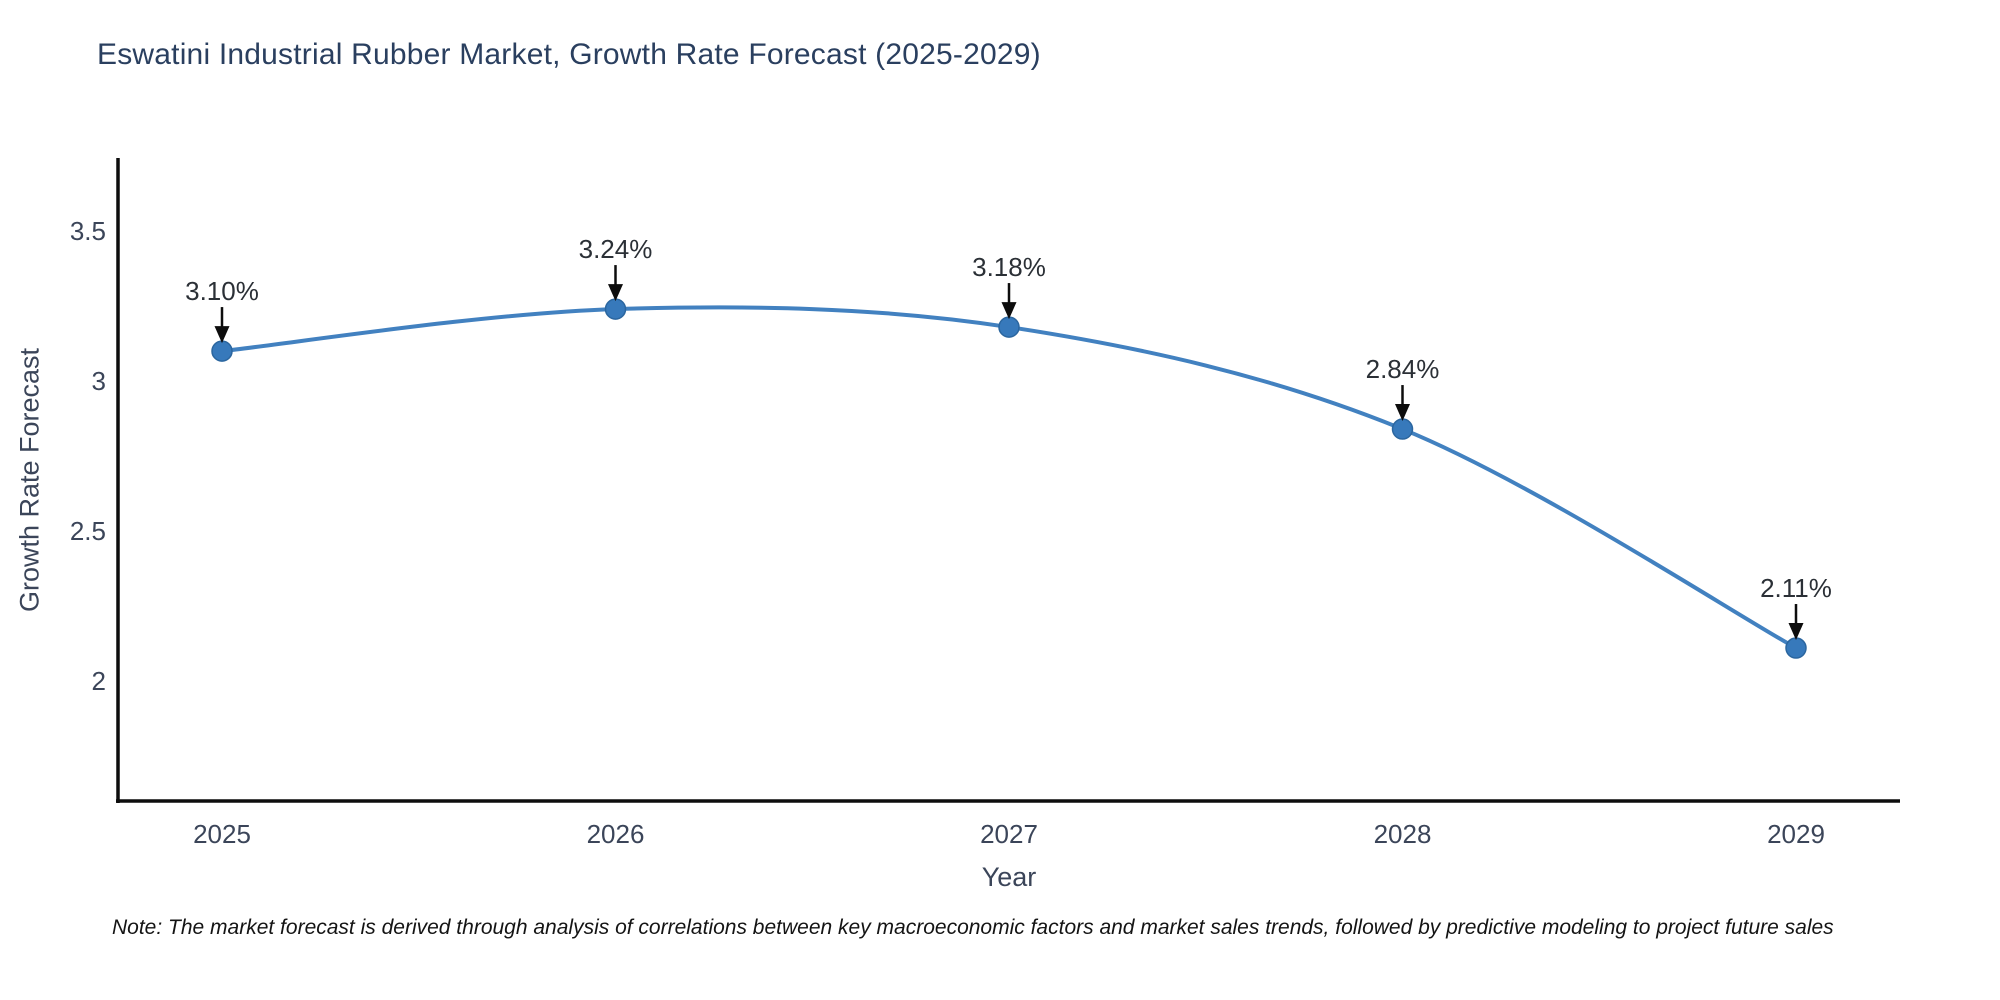 Image resolution: width=2000 pixels, height=1000 pixels. What do you see at coordinates (222, 834) in the screenshot?
I see `x-tick-label: 2025` at bounding box center [222, 834].